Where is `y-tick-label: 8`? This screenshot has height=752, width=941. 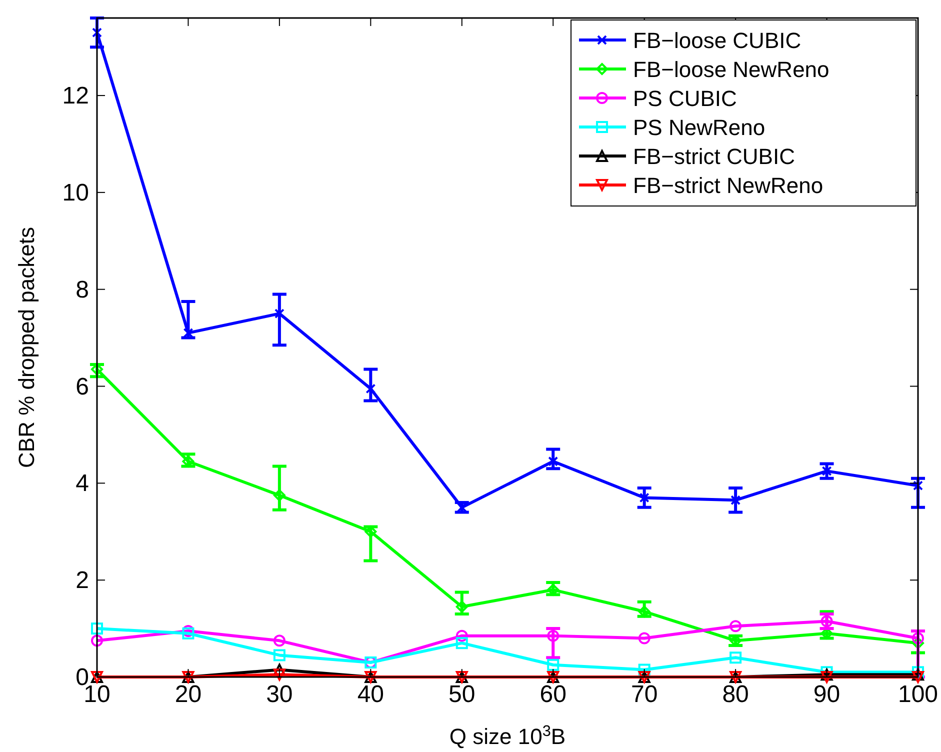
y-tick-label: 8 is located at coordinates (82, 290).